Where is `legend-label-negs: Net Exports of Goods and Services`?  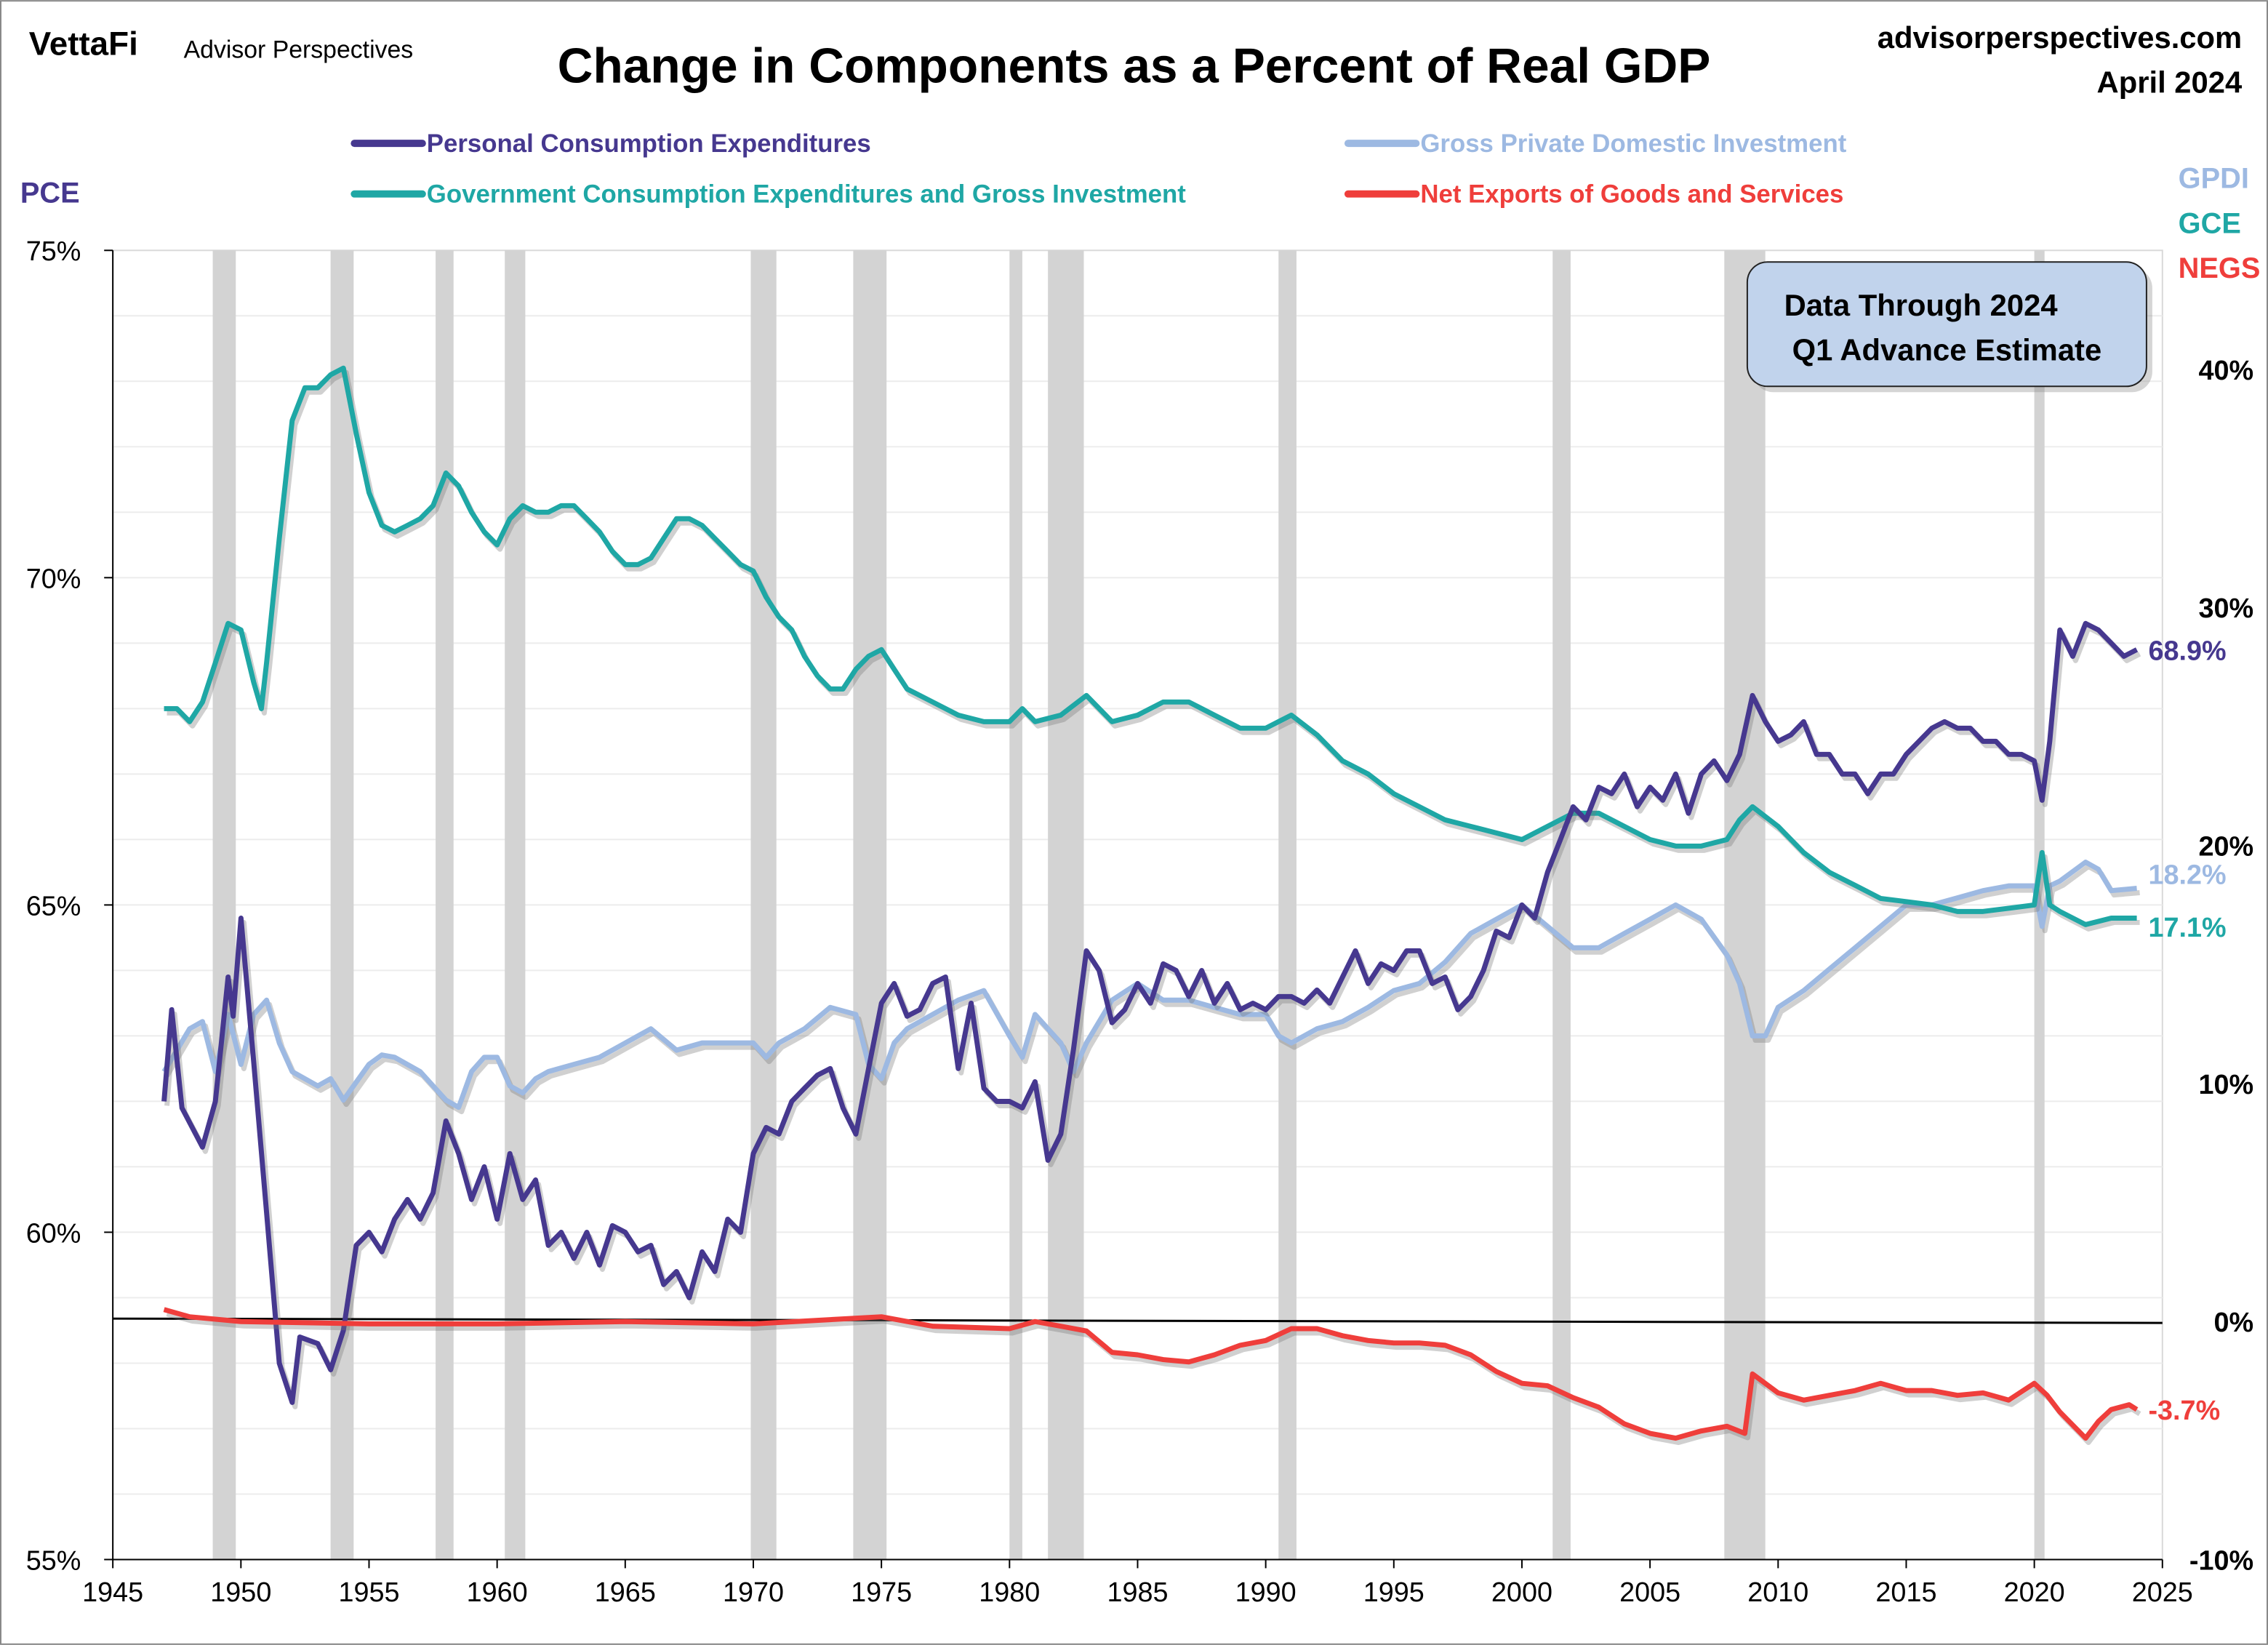 legend-label-negs: Net Exports of Goods and Services is located at coordinates (1631, 194).